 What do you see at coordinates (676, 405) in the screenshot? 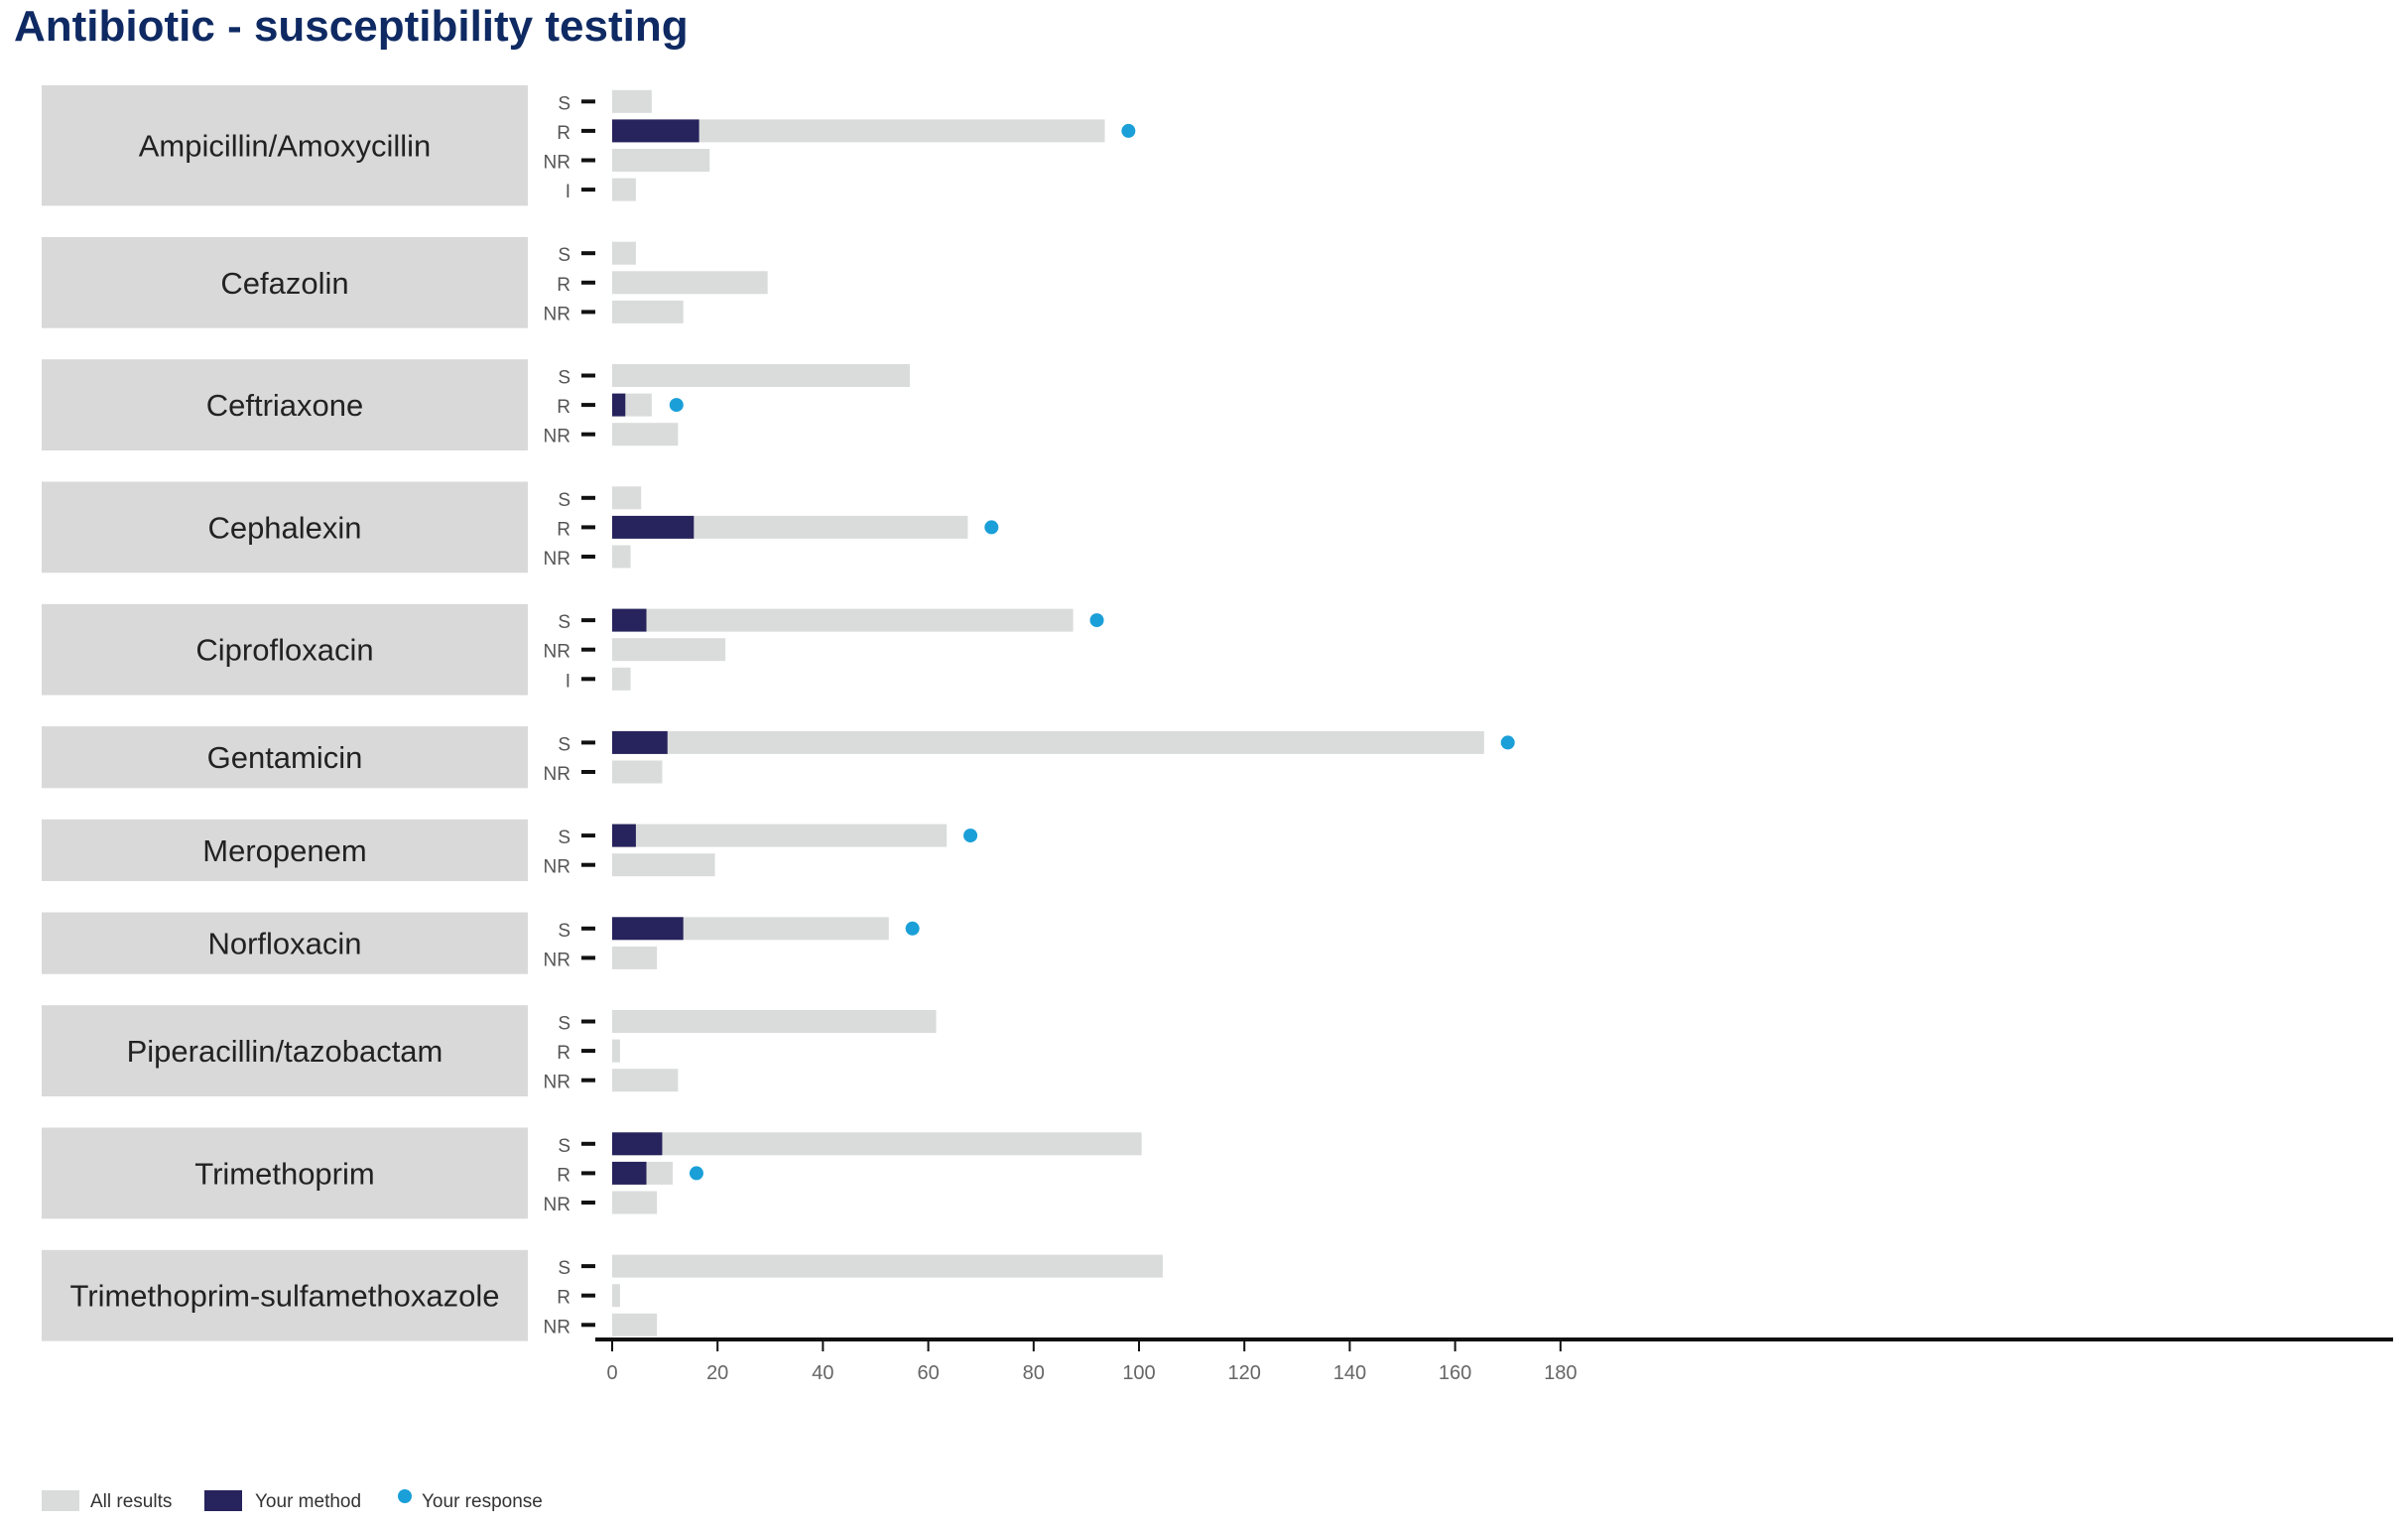
I see `point-your-response-ceftriaxone-r` at bounding box center [676, 405].